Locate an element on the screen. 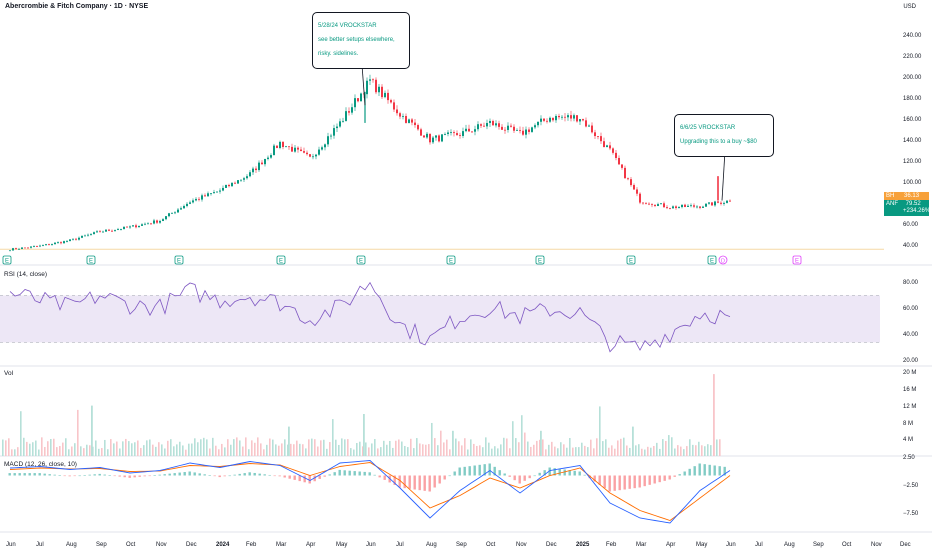 This screenshot has width=932, height=550. macd-pane-title: MACD (12, 26, close, 10) is located at coordinates (40, 464).